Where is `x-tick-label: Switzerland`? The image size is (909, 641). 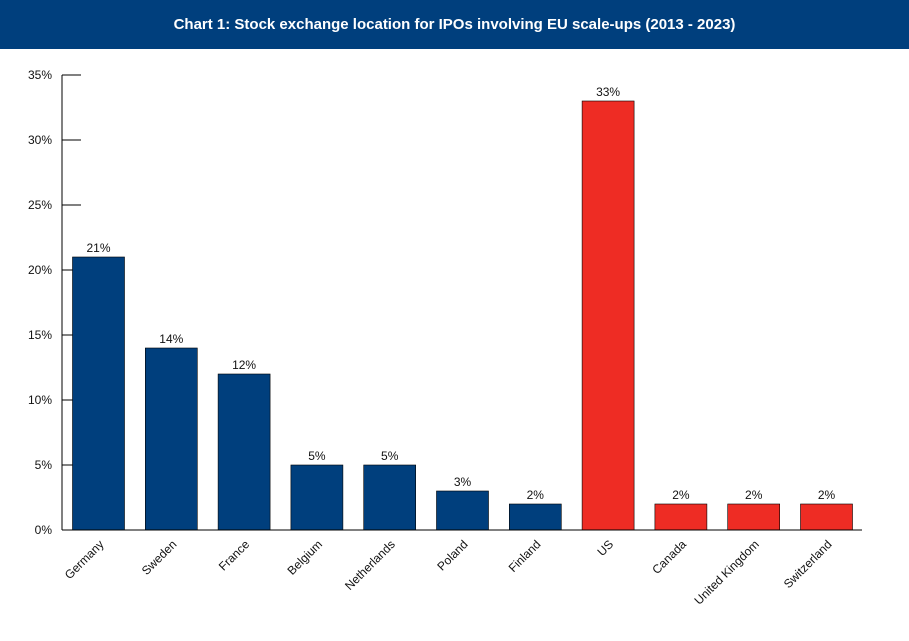
x-tick-label: Switzerland is located at coordinates (808, 564).